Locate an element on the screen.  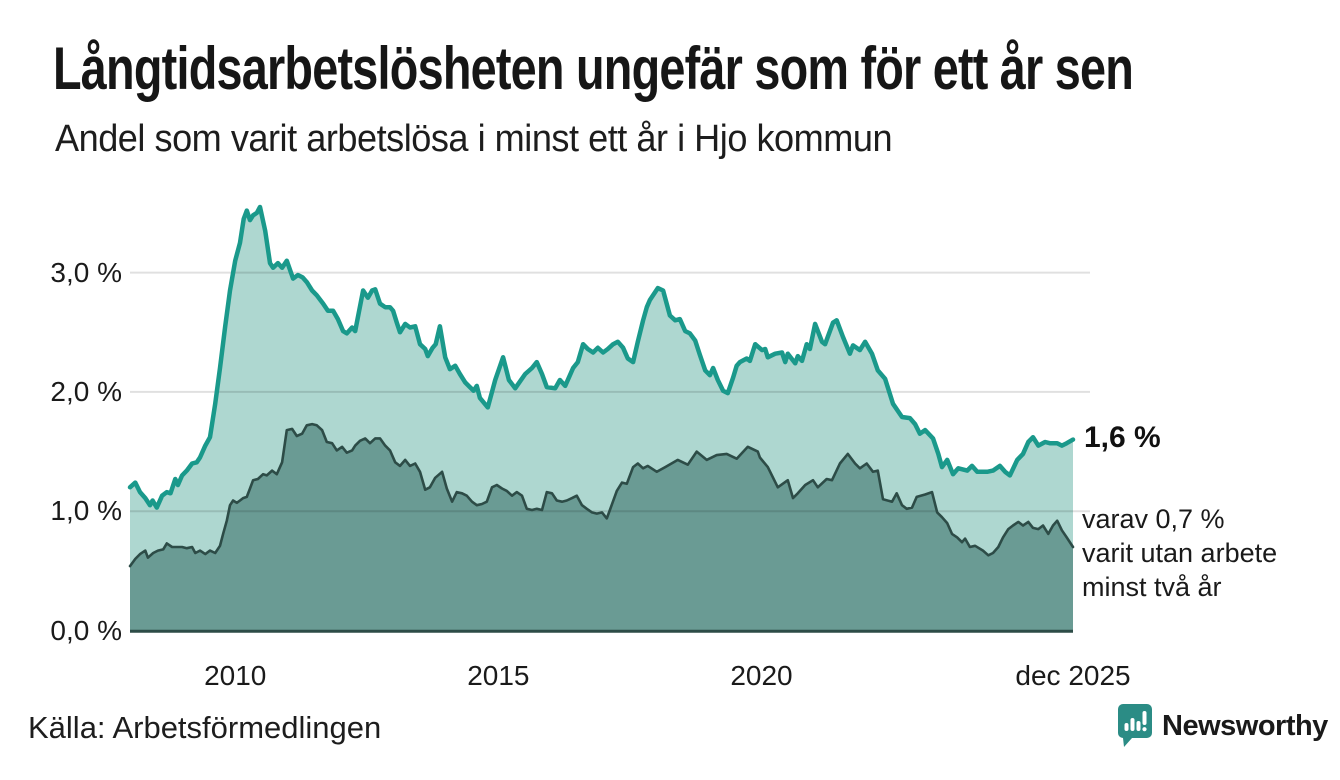
latest-detail-line: varit utan arbete is located at coordinates (1180, 553).